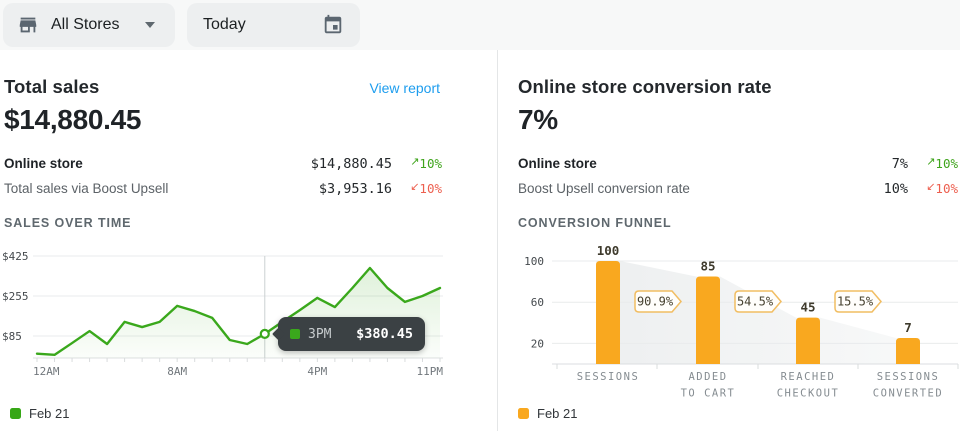 The width and height of the screenshot is (960, 431). I want to click on metric-row-online-store: Online store $14,880.45 ↗ 10%, so click(223, 163).